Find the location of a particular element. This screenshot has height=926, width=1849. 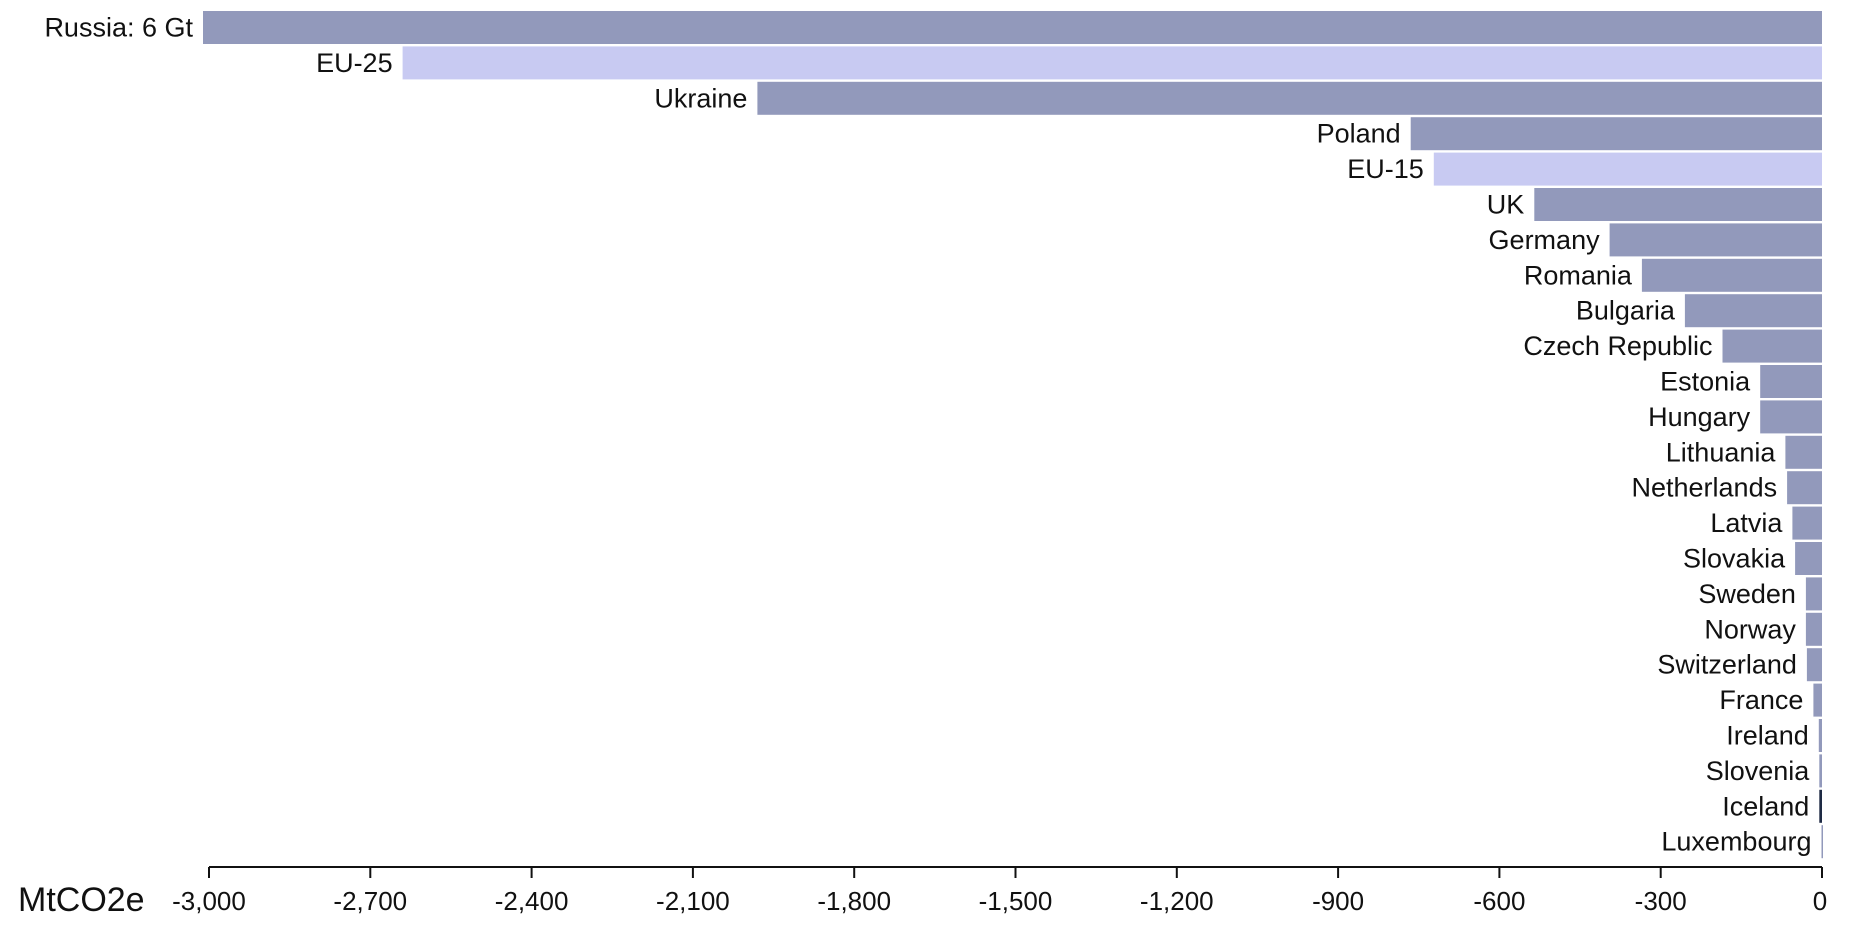

x-tick-label: -2,100 is located at coordinates (693, 901).